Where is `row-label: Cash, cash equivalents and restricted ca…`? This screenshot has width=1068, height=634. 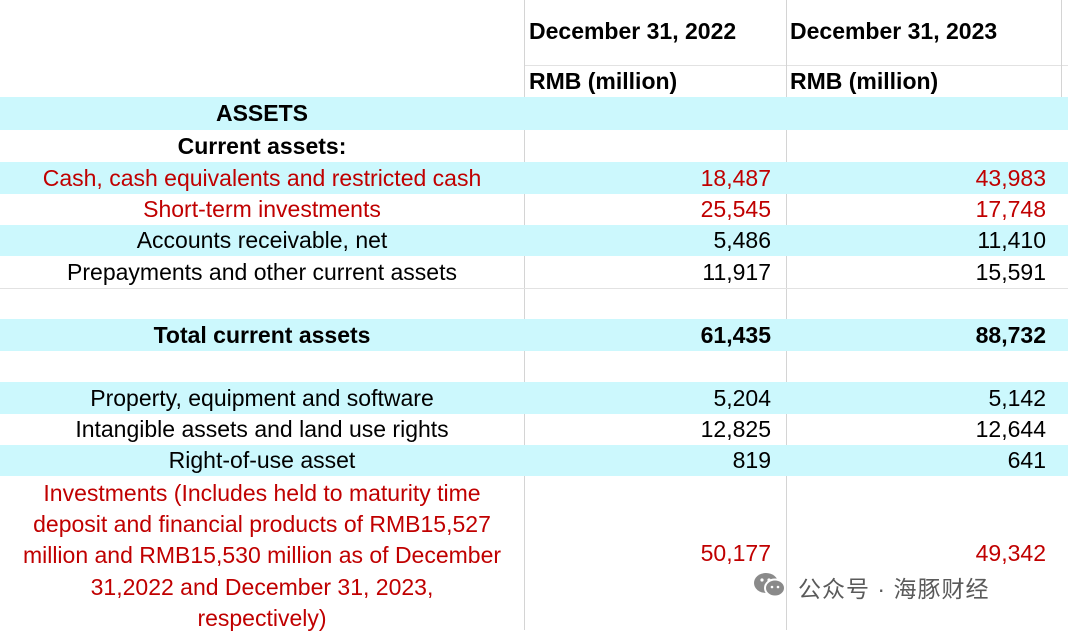 row-label: Cash, cash equivalents and restricted ca… is located at coordinates (262, 177).